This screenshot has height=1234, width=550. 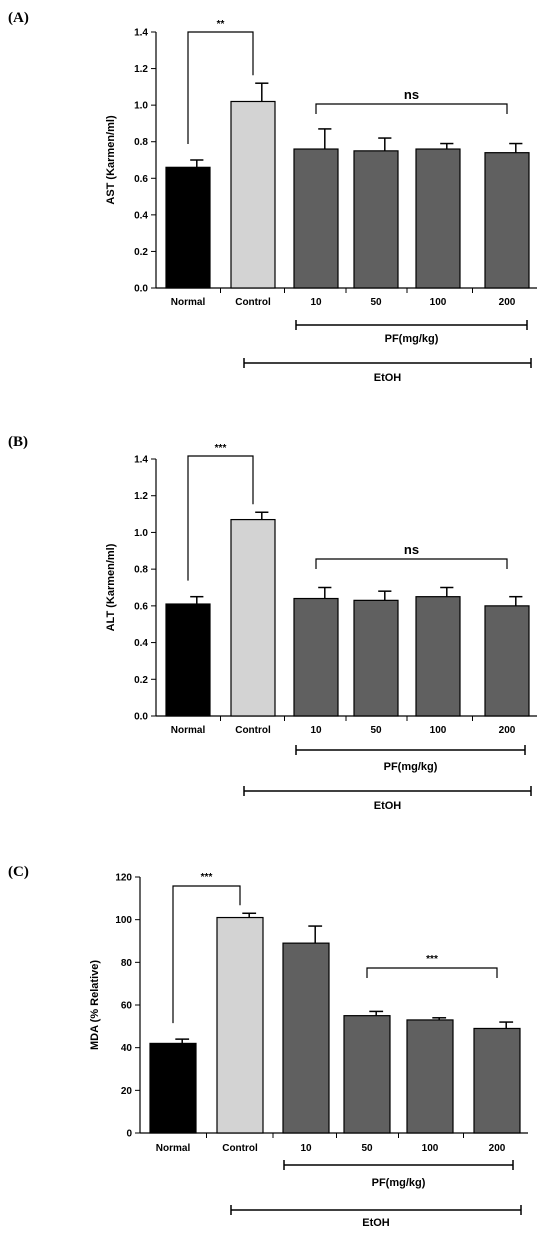 I want to click on y-tick-label: 100, so click(x=123, y=920).